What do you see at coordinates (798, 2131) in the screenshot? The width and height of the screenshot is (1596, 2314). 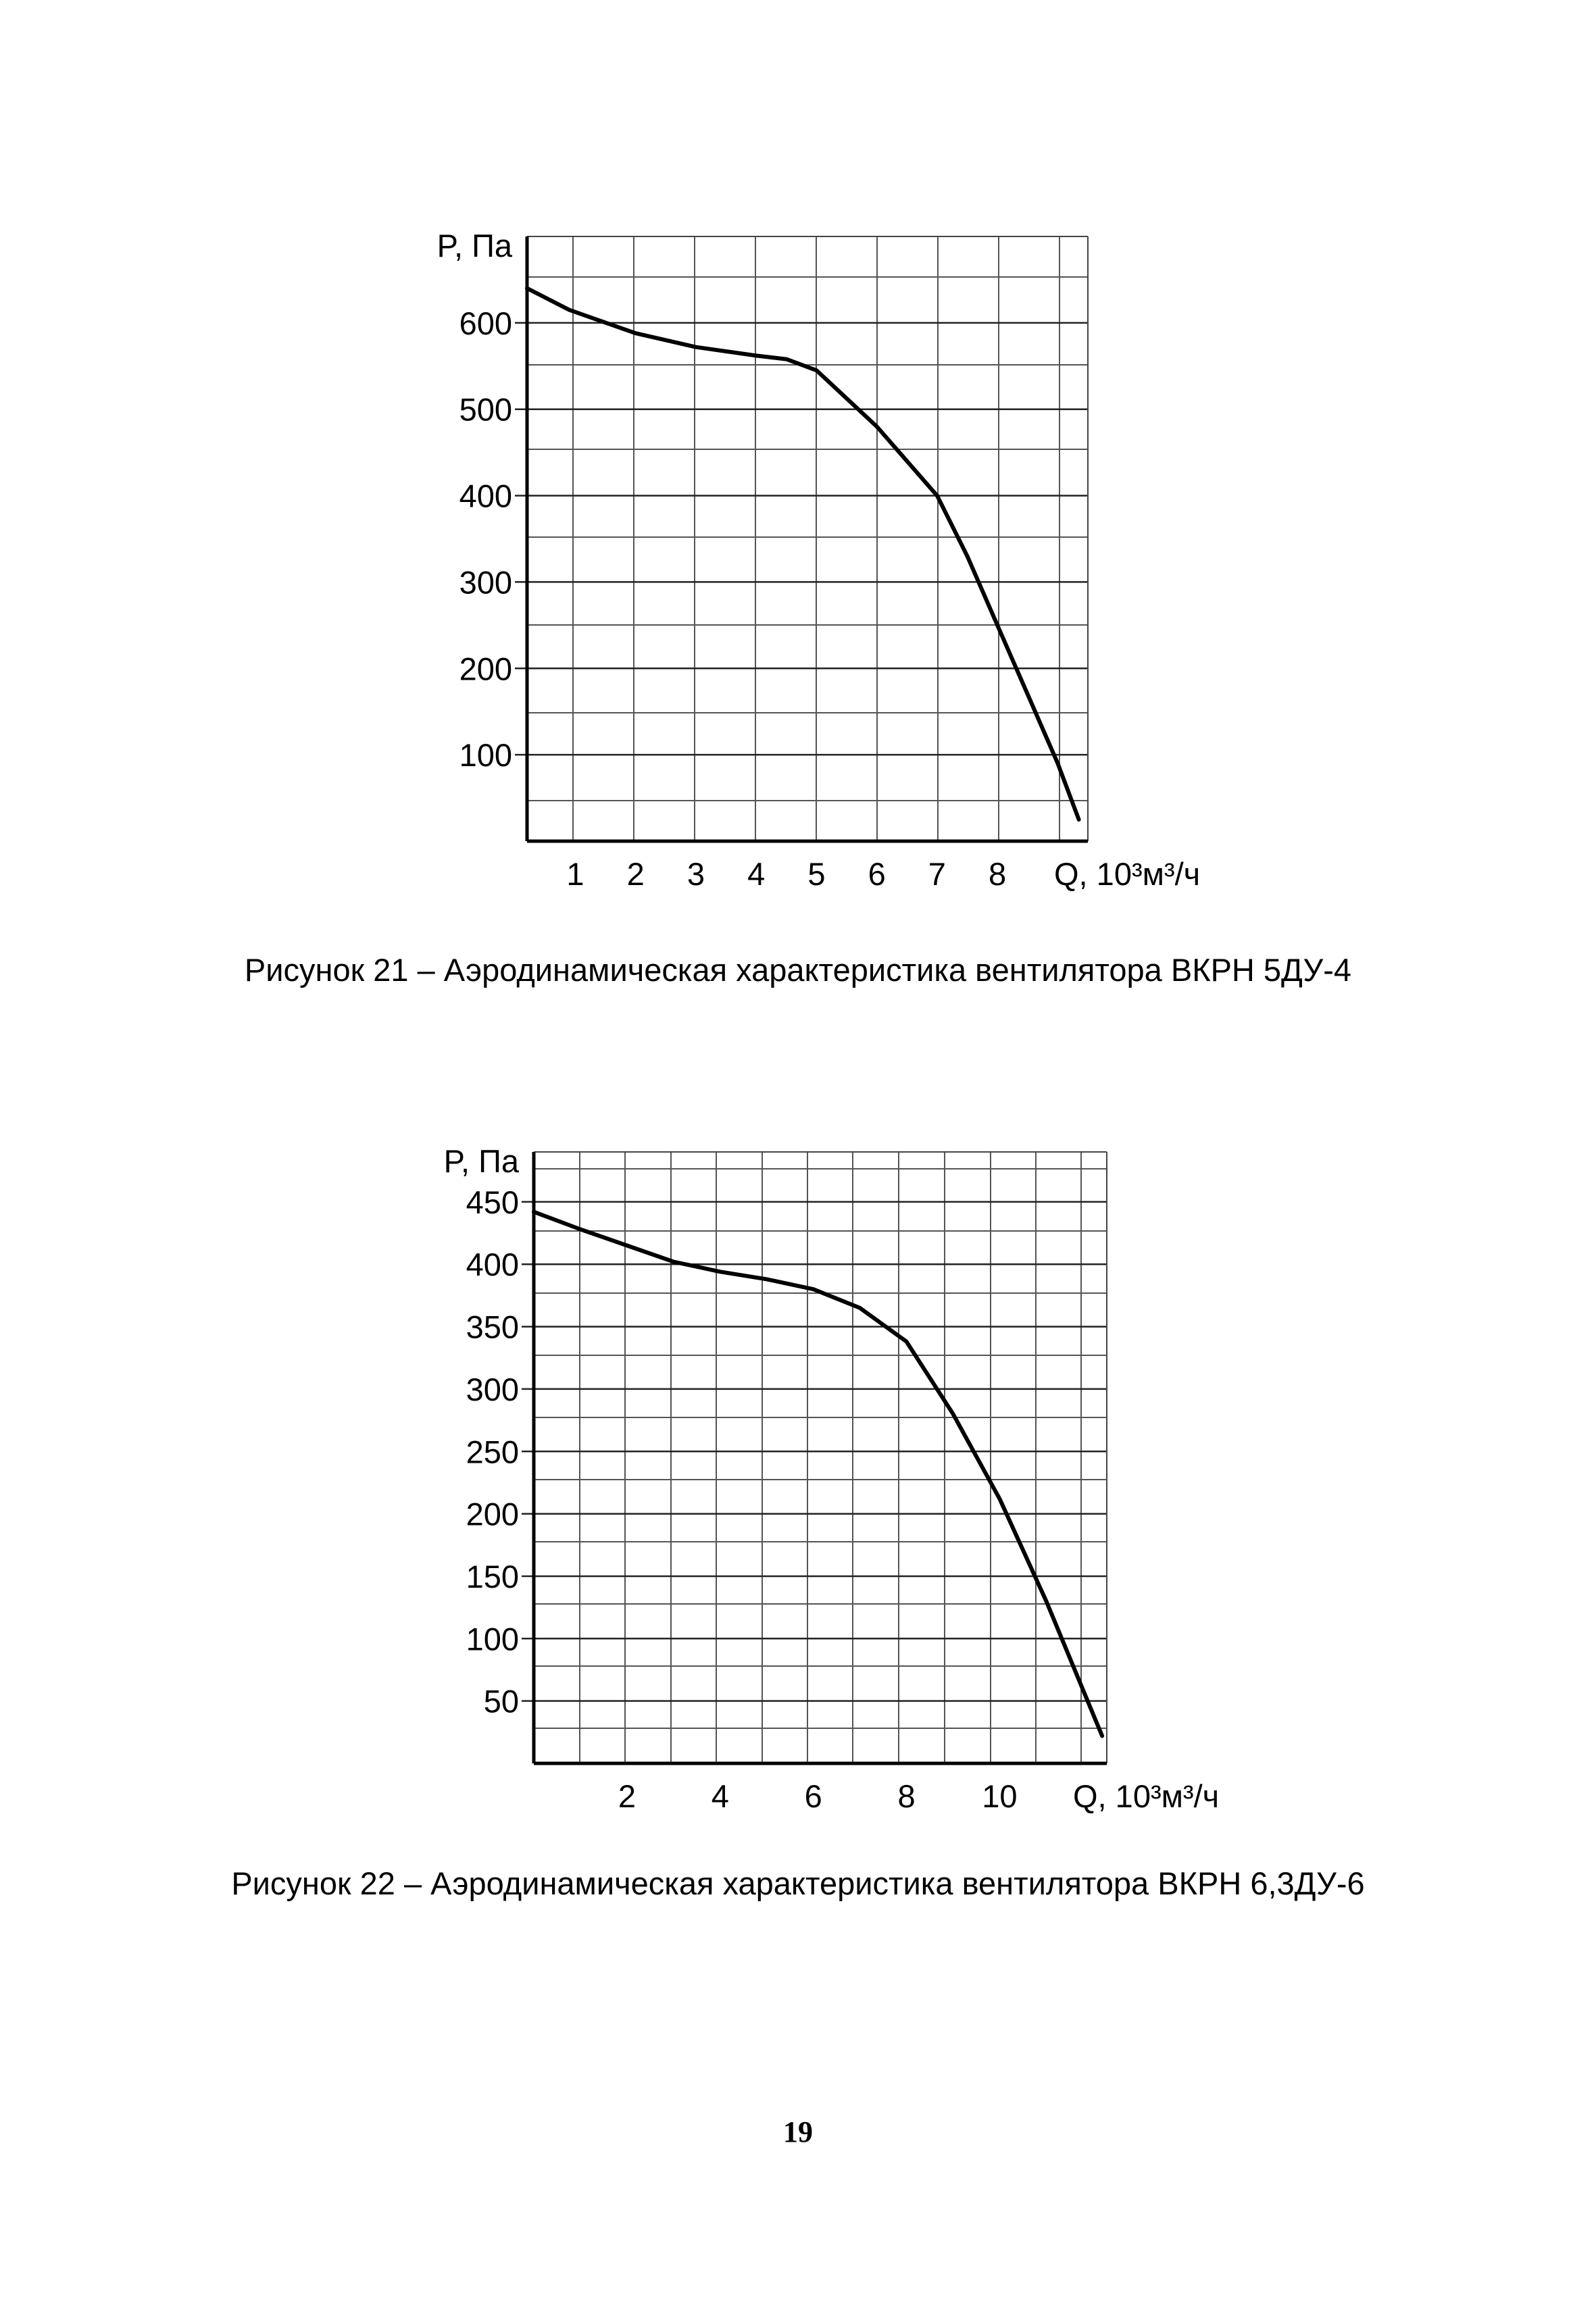 I see `page-number: 19` at bounding box center [798, 2131].